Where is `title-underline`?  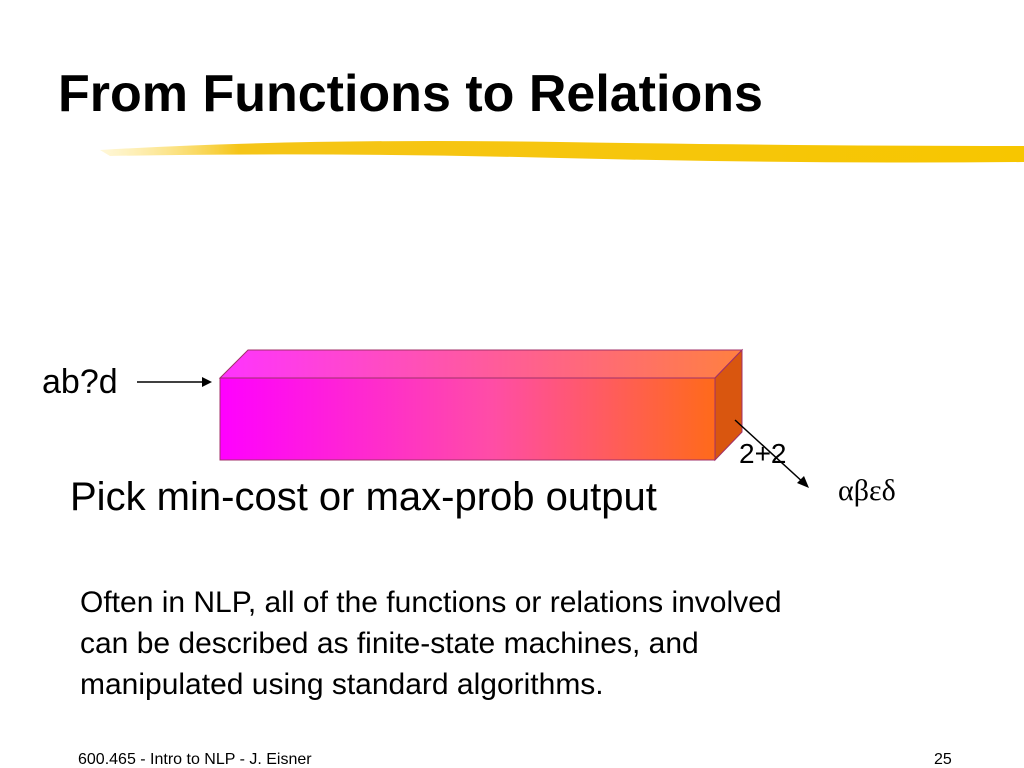
title-underline is located at coordinates (562, 152).